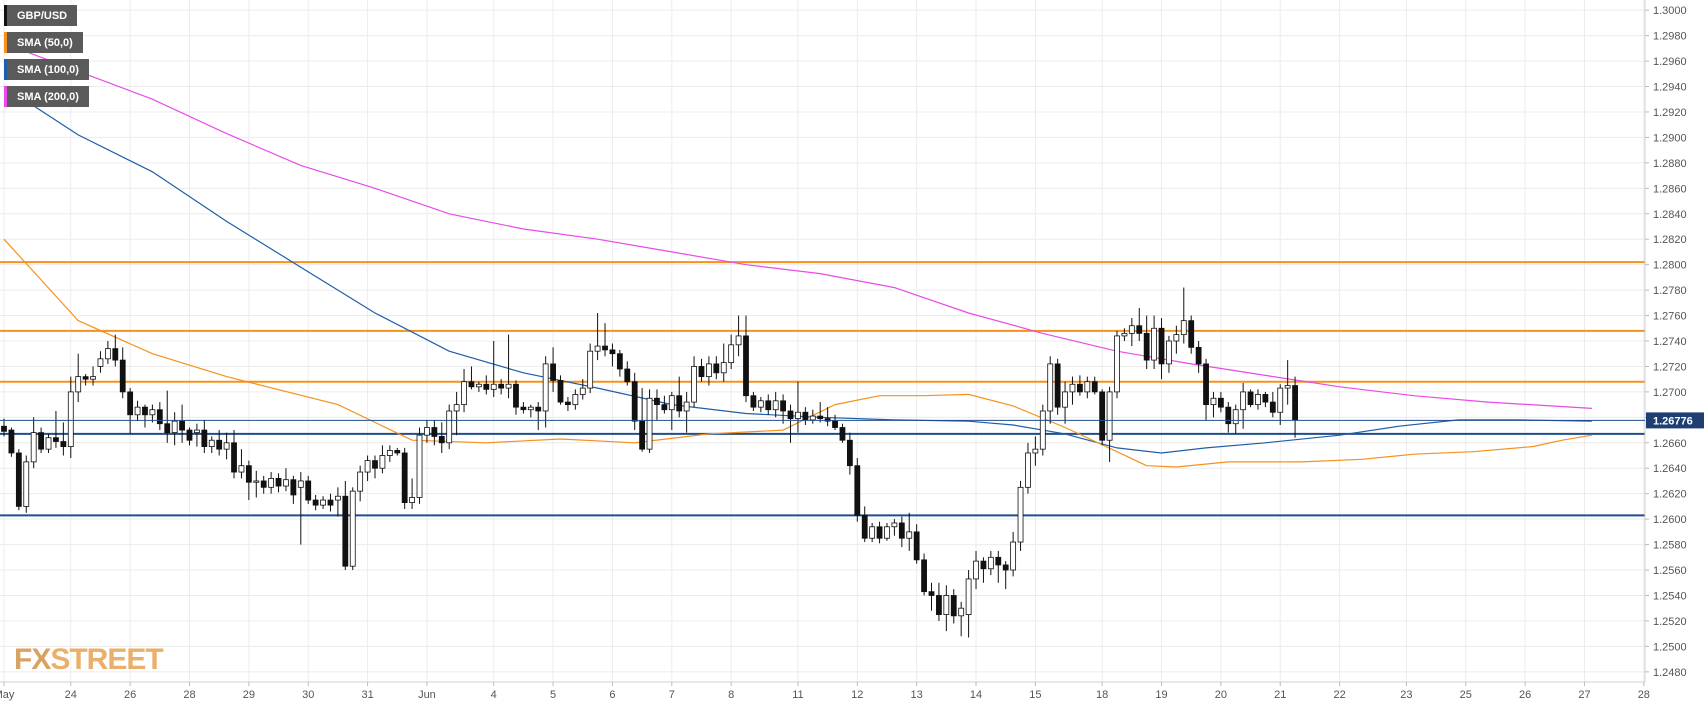 The image size is (1707, 712). Describe the element at coordinates (1670, 520) in the screenshot. I see `y-tick-label: 1.2600` at that location.